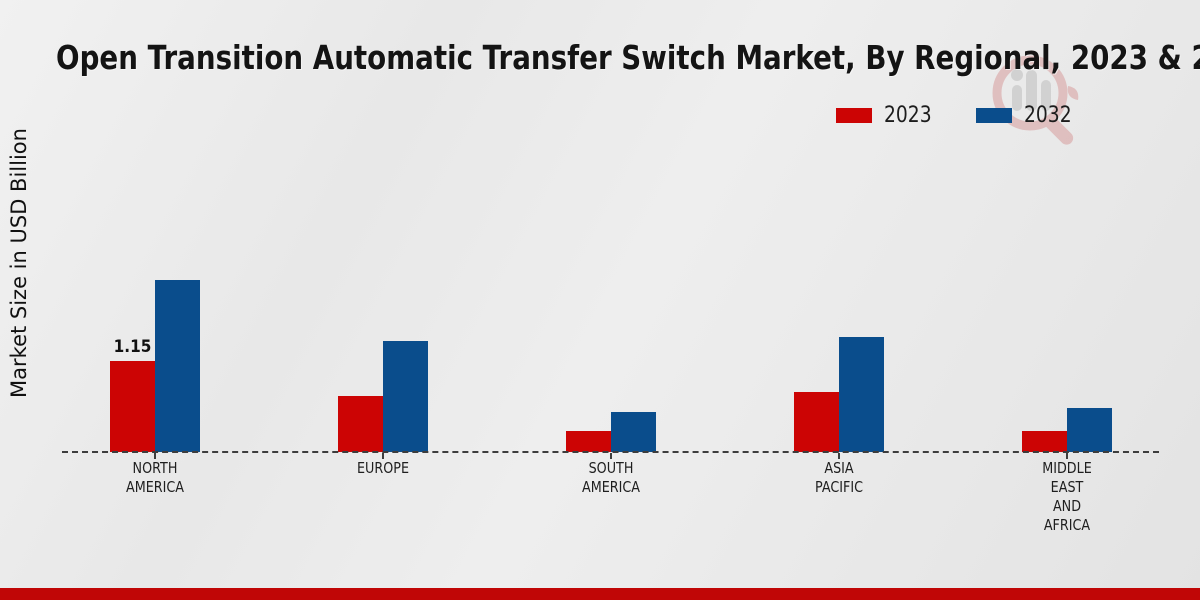 The image size is (1200, 600). Describe the element at coordinates (383, 468) in the screenshot. I see `x-axis-category-label: EUROPE` at that location.